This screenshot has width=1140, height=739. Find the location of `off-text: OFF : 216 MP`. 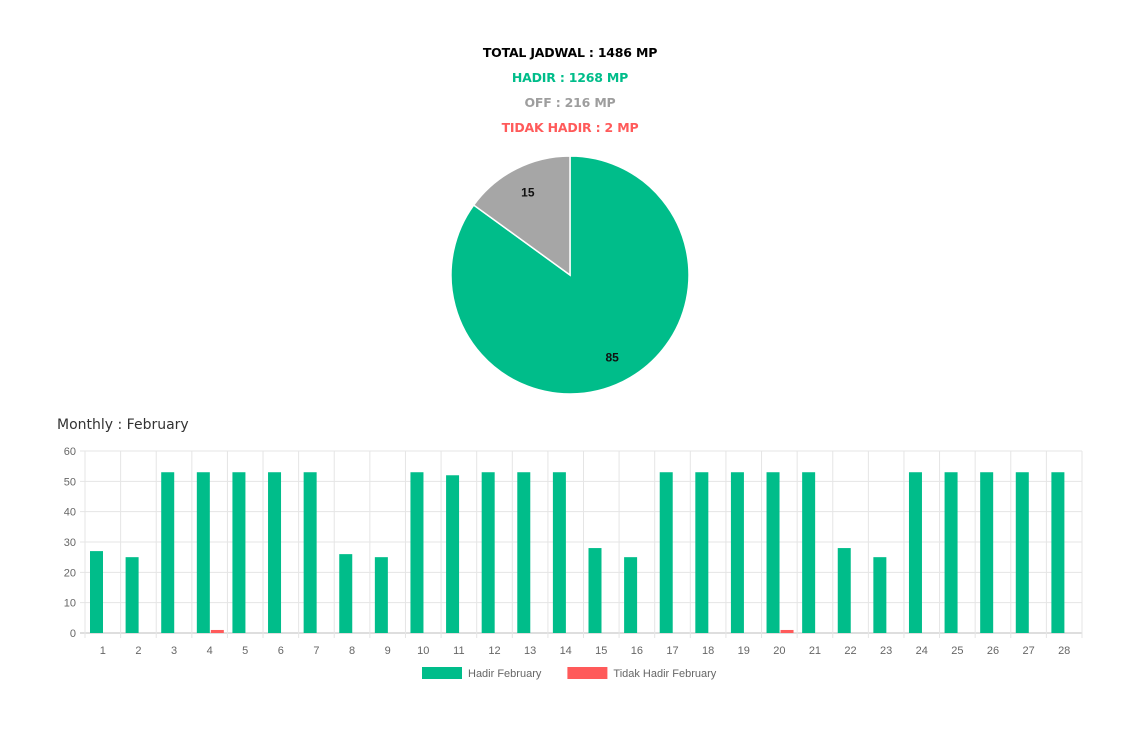

off-text: OFF : 216 MP is located at coordinates (570, 102).